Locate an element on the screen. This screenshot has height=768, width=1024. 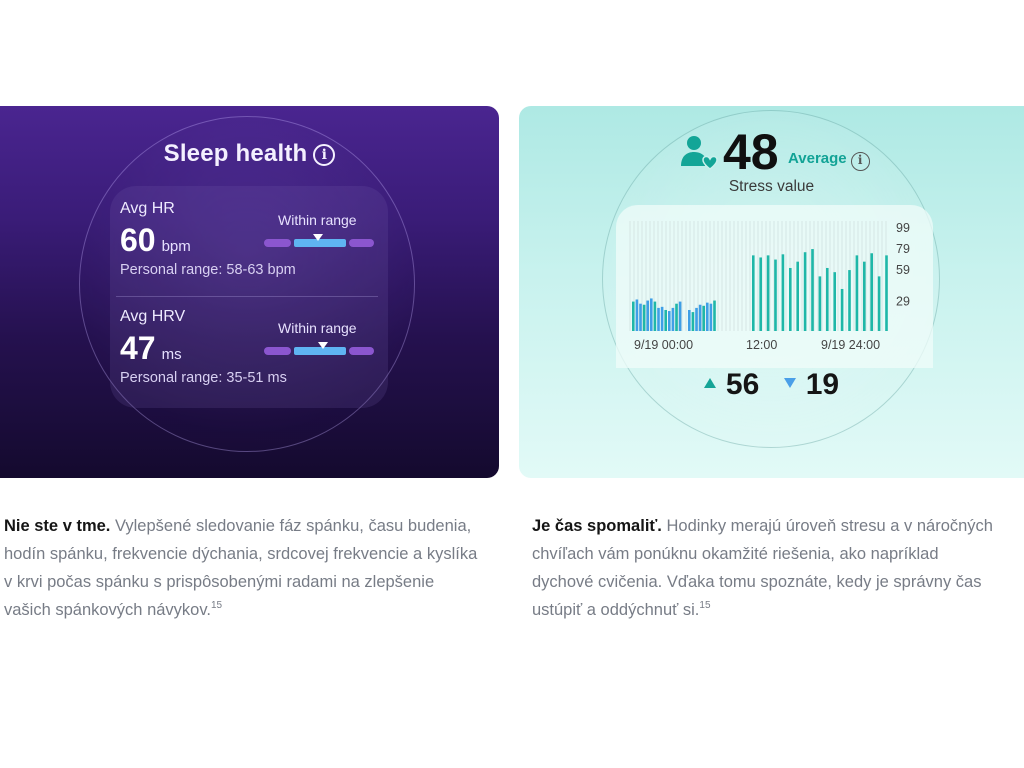
stress-value: 48 is located at coordinates (751, 152).